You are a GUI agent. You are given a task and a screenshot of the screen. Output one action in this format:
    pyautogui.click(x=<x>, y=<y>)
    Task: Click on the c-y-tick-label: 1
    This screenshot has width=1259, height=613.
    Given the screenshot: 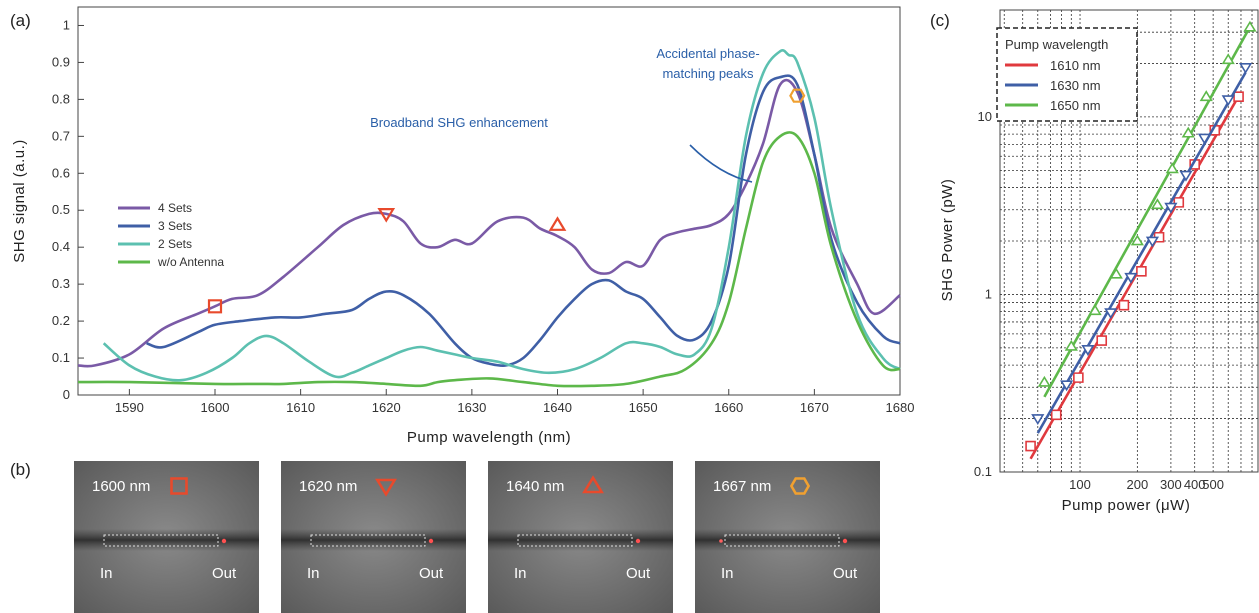 What is the action you would take?
    pyautogui.click(x=988, y=293)
    